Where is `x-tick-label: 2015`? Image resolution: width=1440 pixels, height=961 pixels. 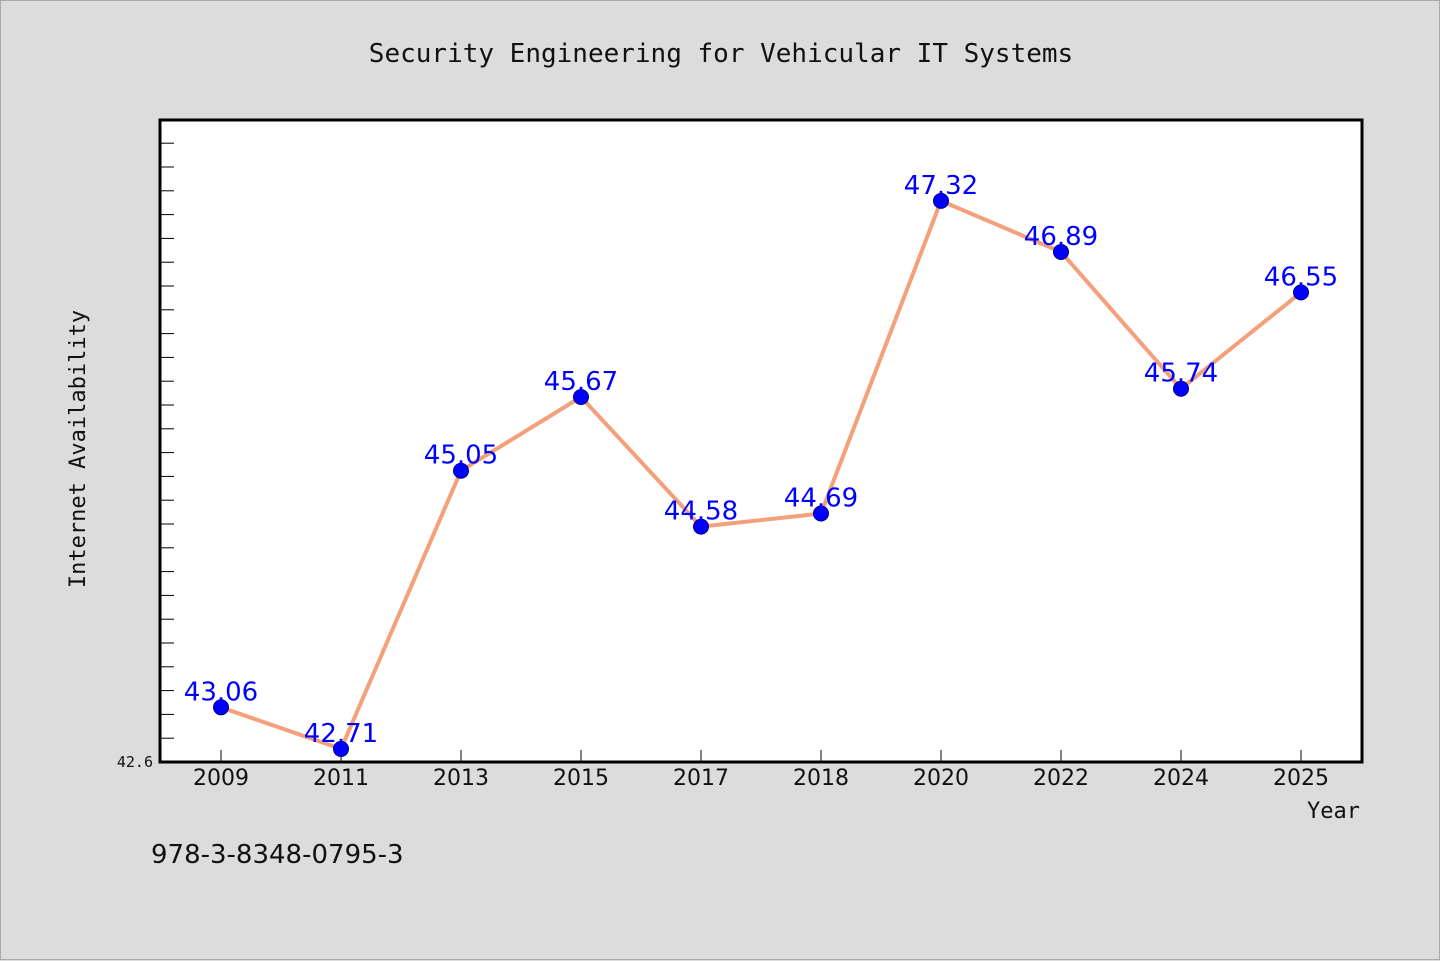
x-tick-label: 2015 is located at coordinates (581, 778).